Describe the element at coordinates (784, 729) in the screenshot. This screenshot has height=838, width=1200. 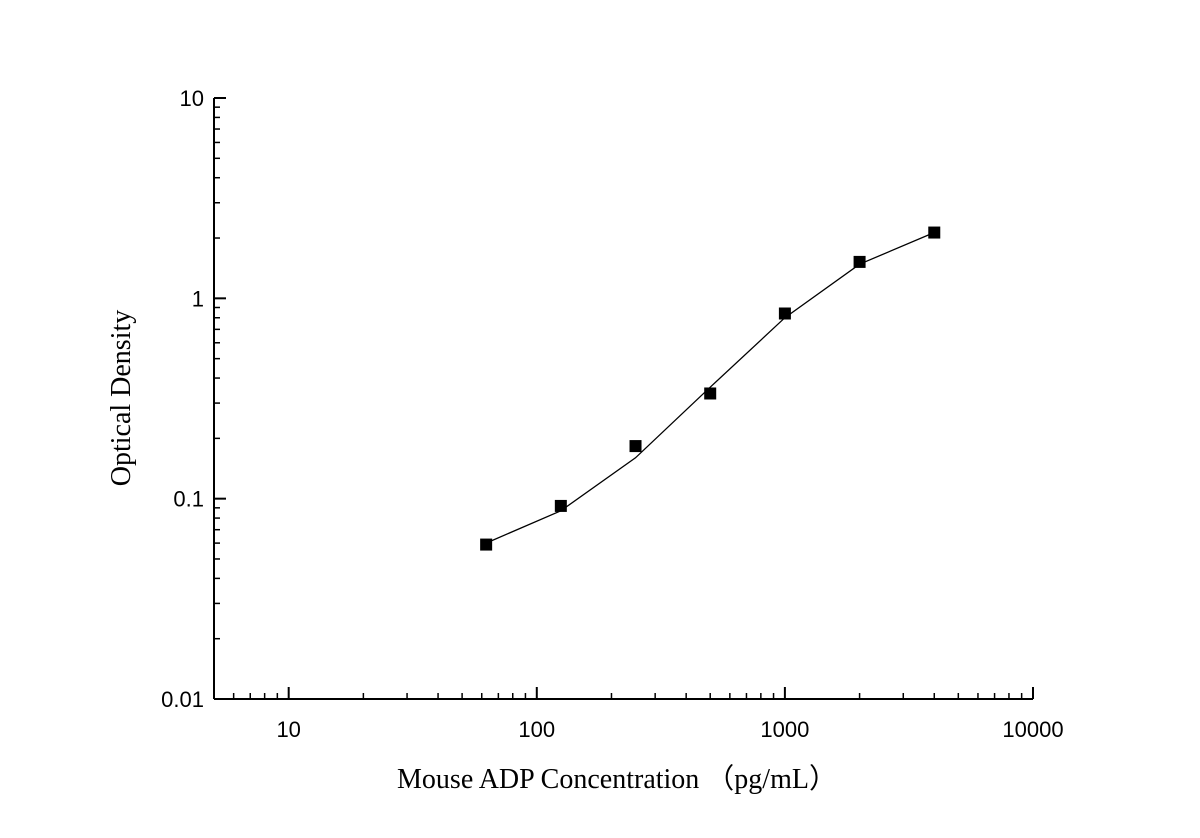
I see `x-tick-label: 1000` at that location.